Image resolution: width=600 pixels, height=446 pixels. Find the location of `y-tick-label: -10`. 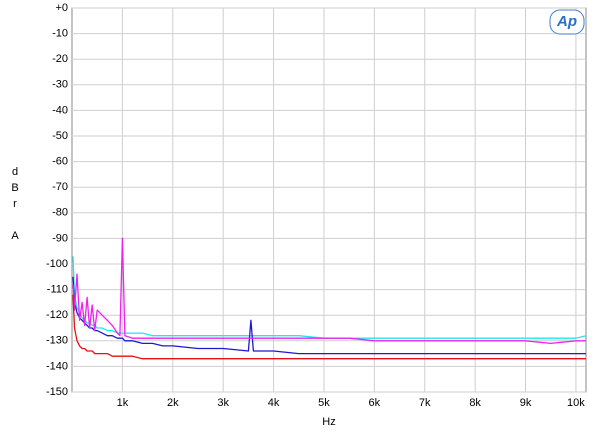

y-tick-label: -10 is located at coordinates (60, 34).